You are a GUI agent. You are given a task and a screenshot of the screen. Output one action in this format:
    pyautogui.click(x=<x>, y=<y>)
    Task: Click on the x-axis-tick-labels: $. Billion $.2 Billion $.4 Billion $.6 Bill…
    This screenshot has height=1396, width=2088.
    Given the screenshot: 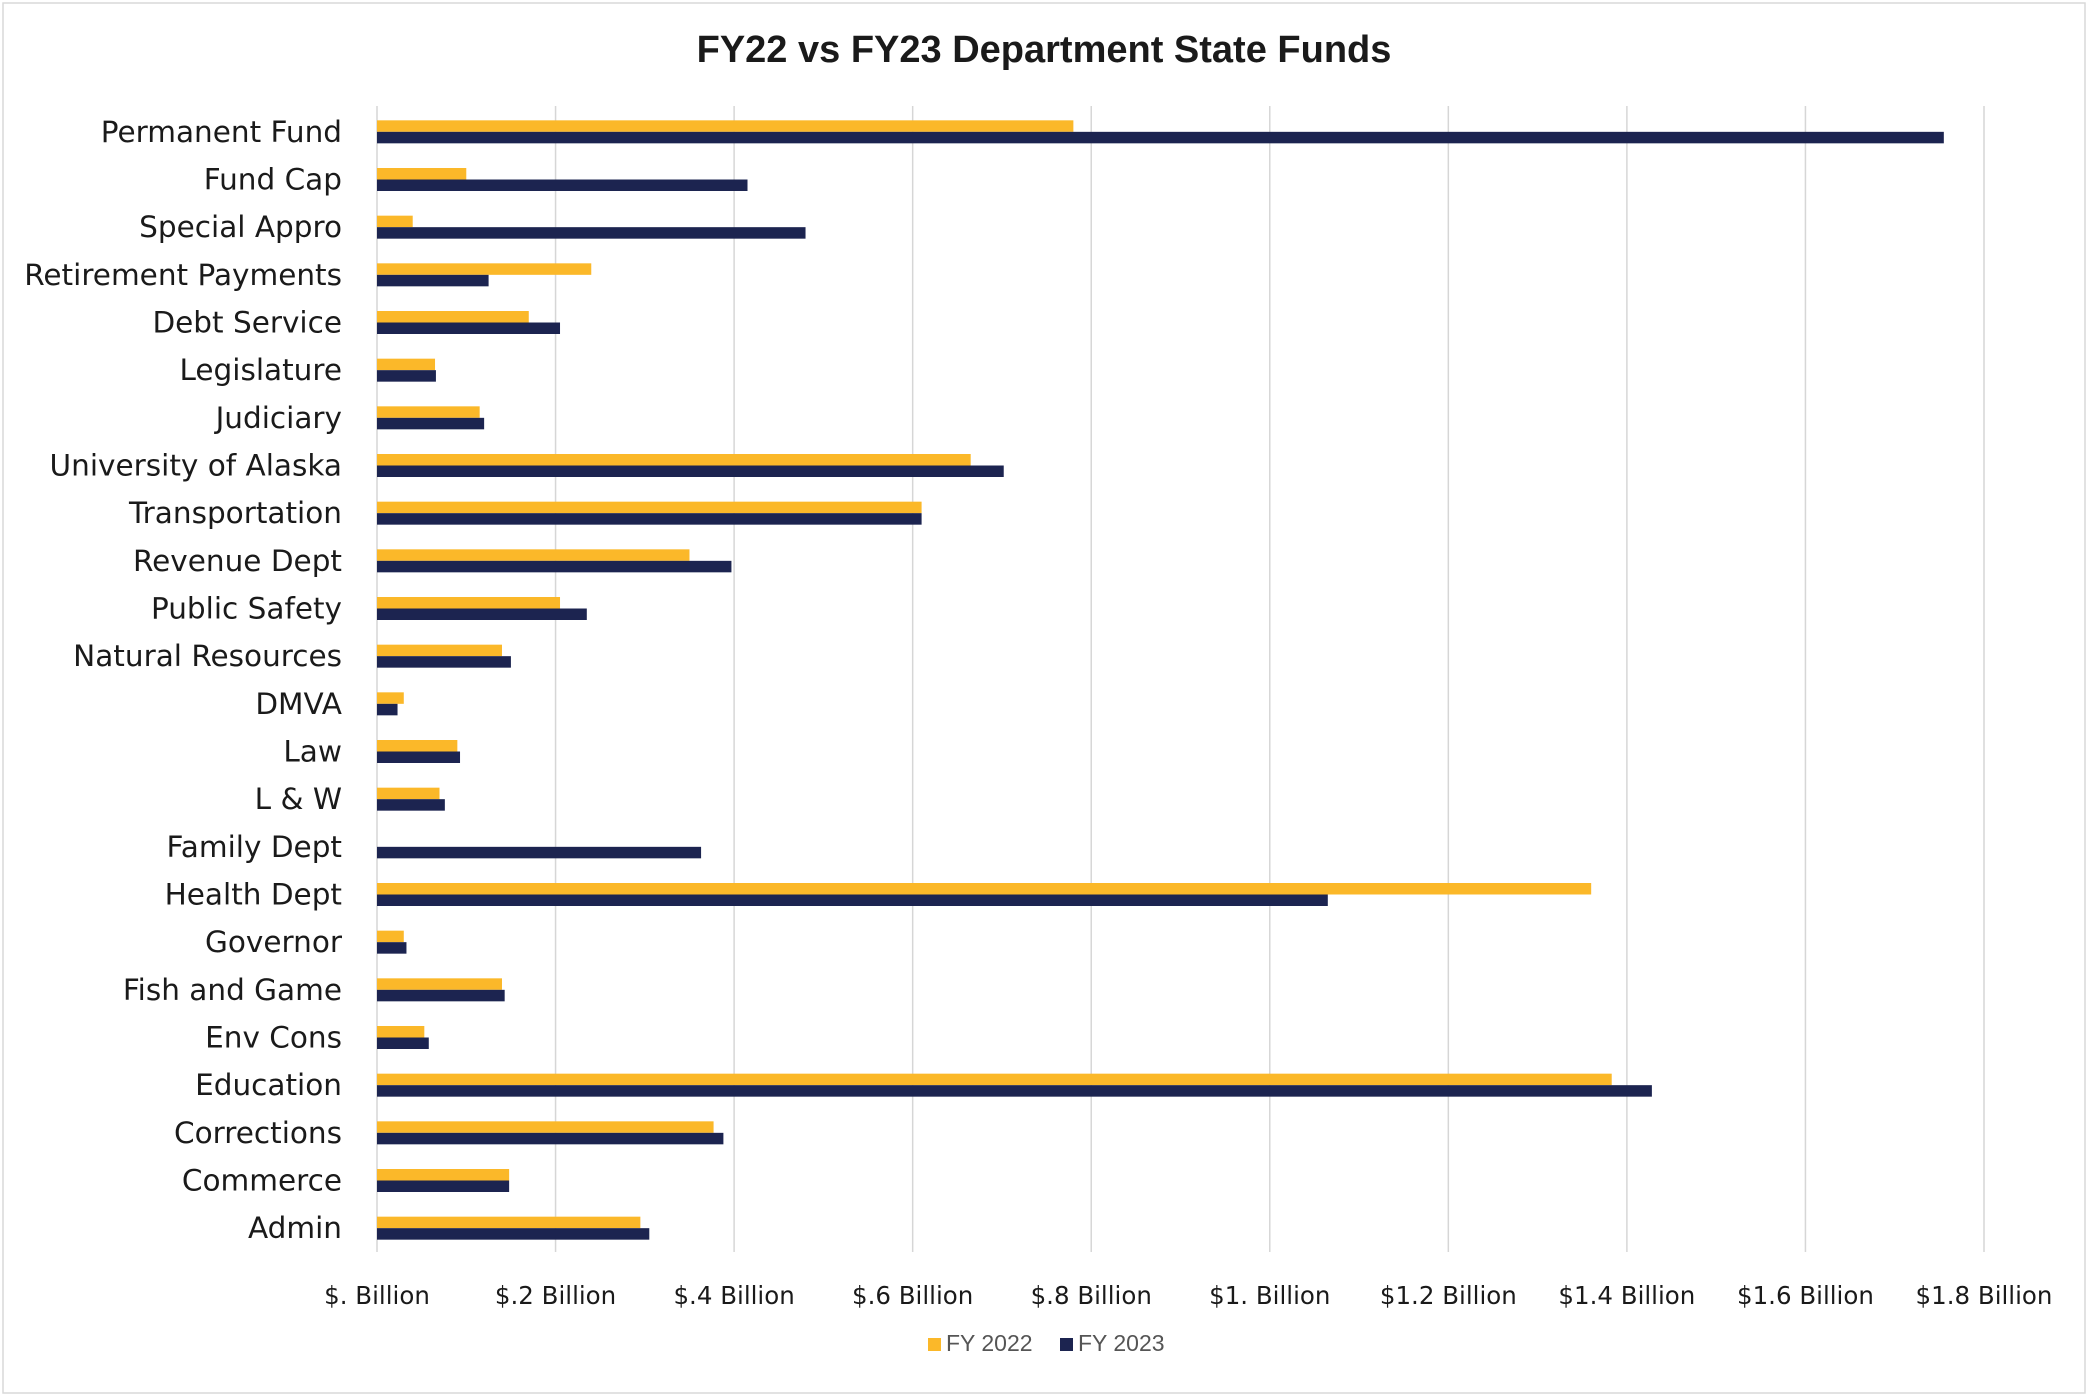 What is the action you would take?
    pyautogui.click(x=1188, y=1295)
    